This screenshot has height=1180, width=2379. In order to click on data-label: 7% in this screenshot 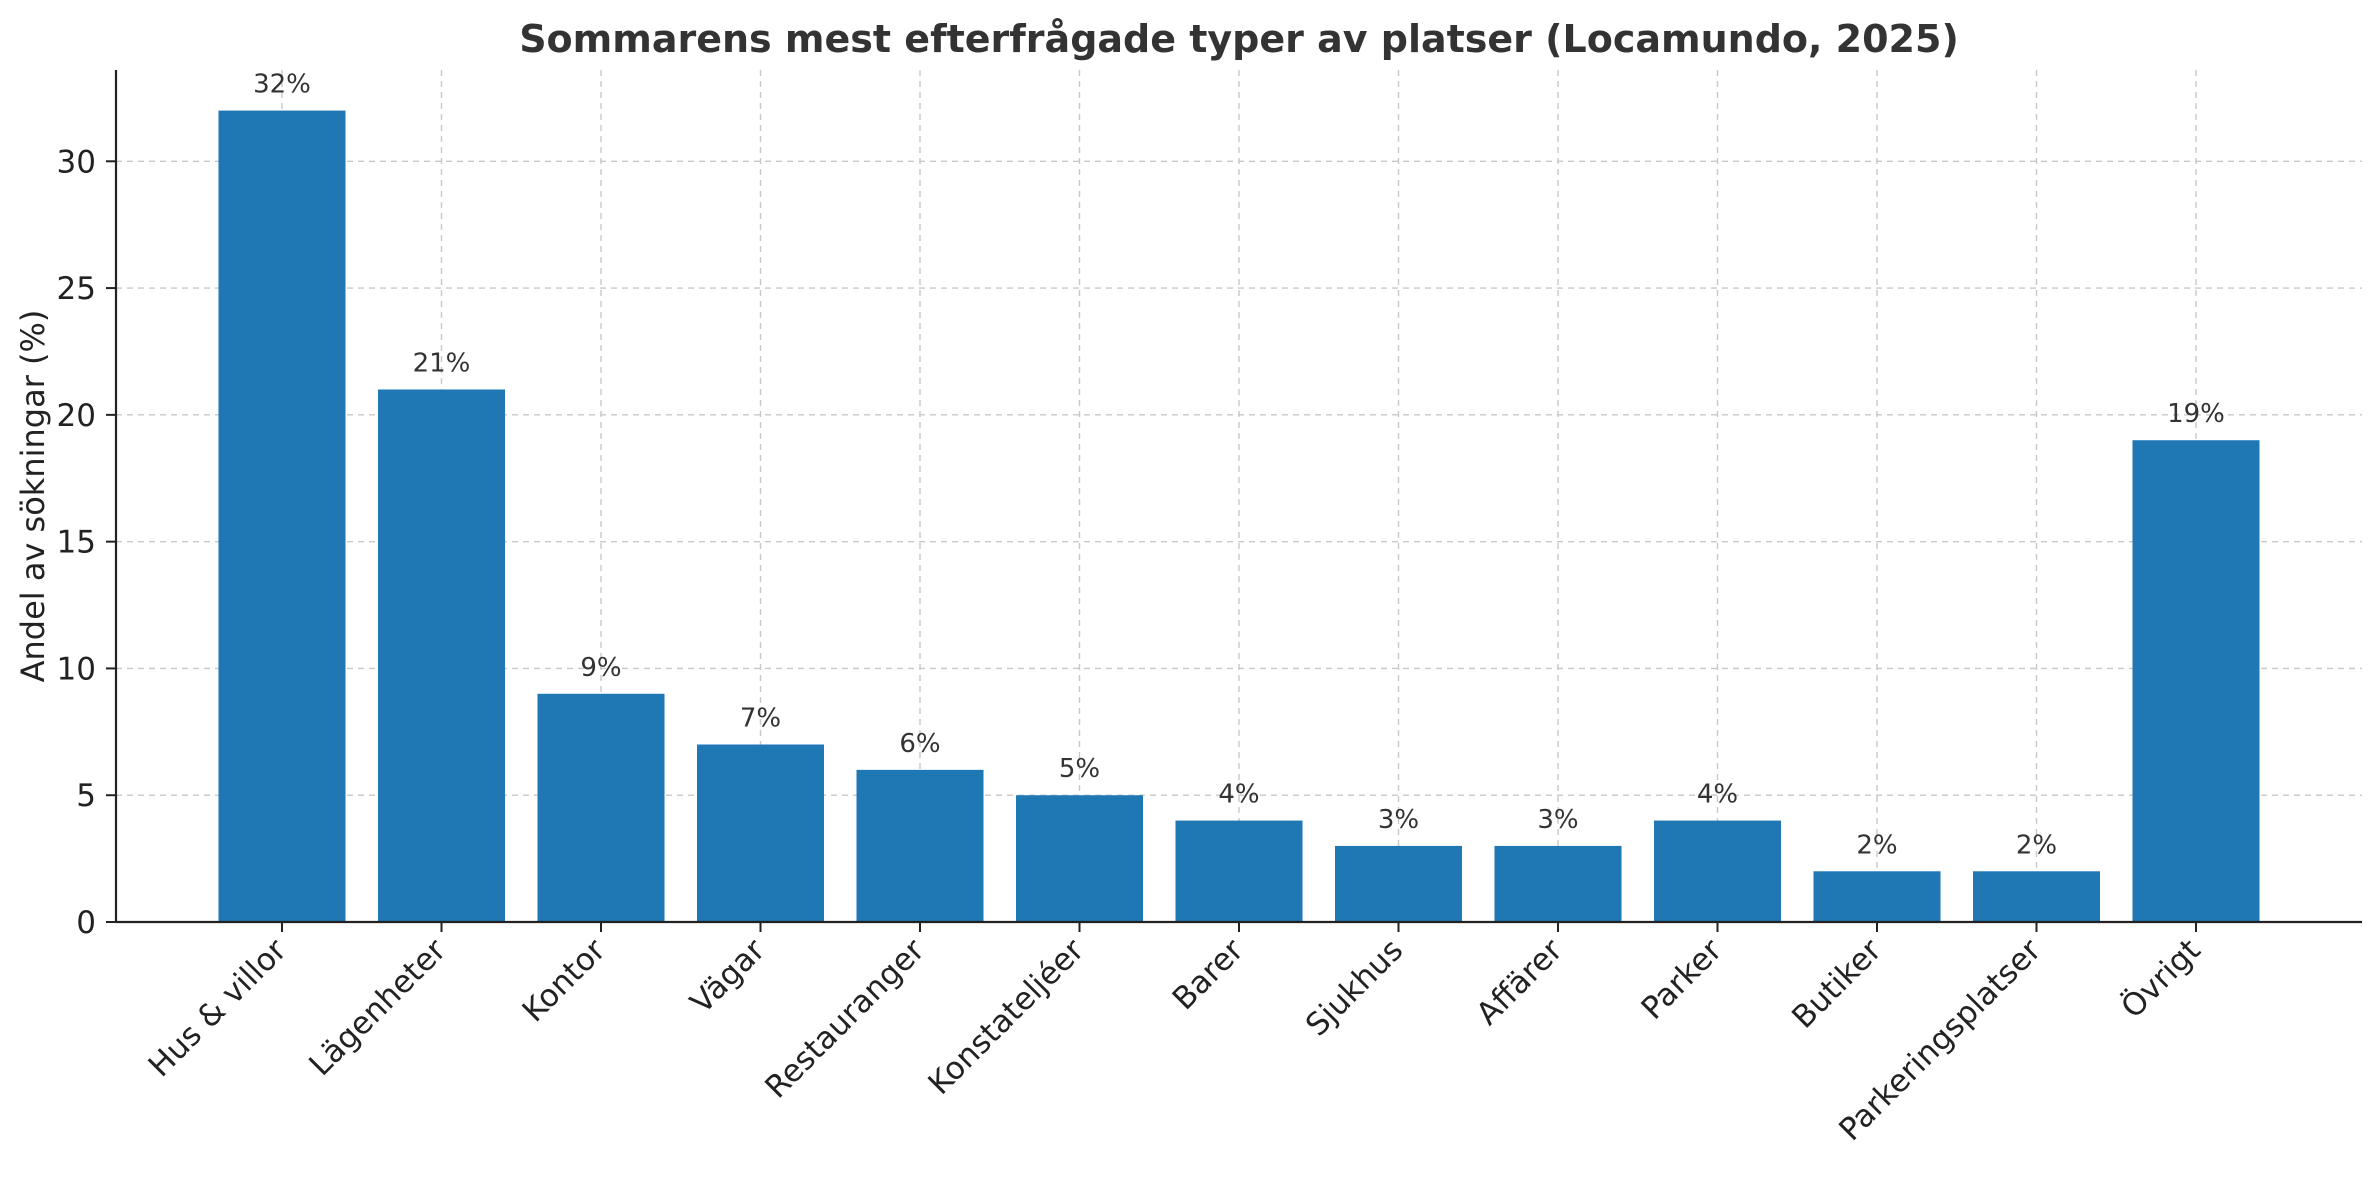, I will do `click(760, 719)`.